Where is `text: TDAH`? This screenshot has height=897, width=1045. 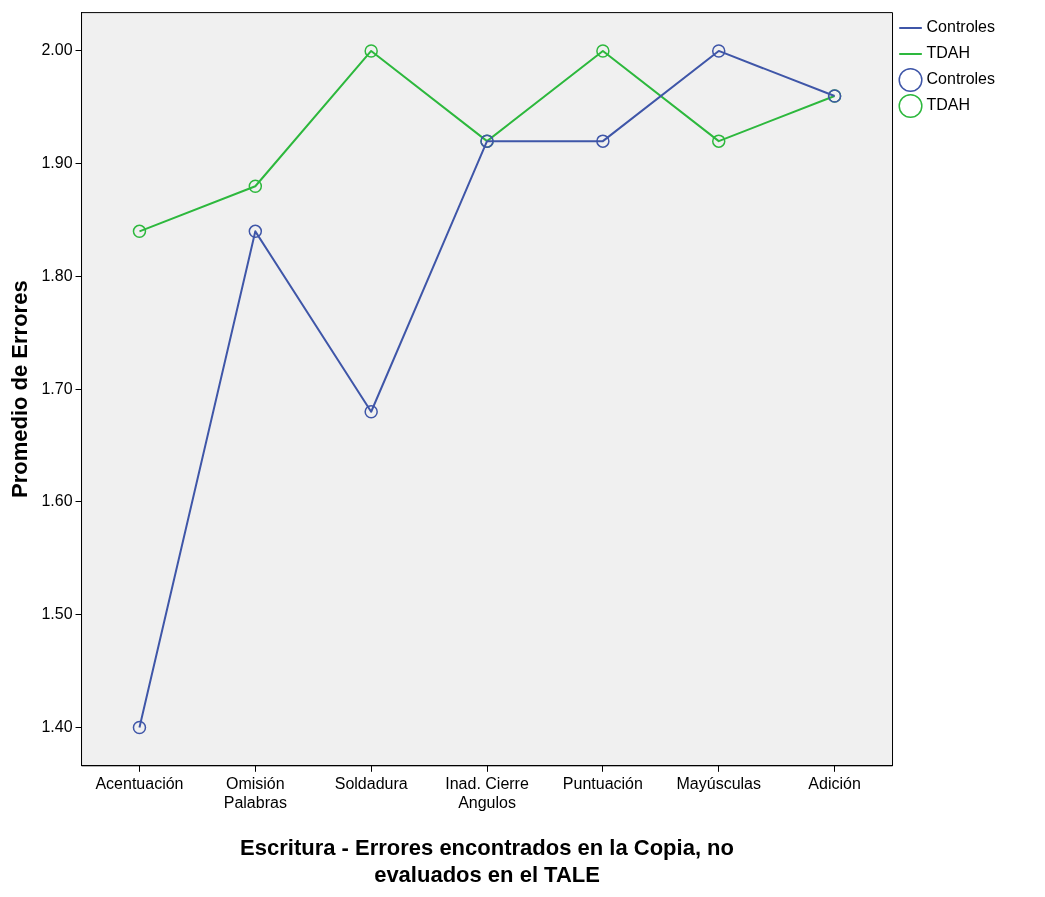
text: TDAH is located at coordinates (948, 105).